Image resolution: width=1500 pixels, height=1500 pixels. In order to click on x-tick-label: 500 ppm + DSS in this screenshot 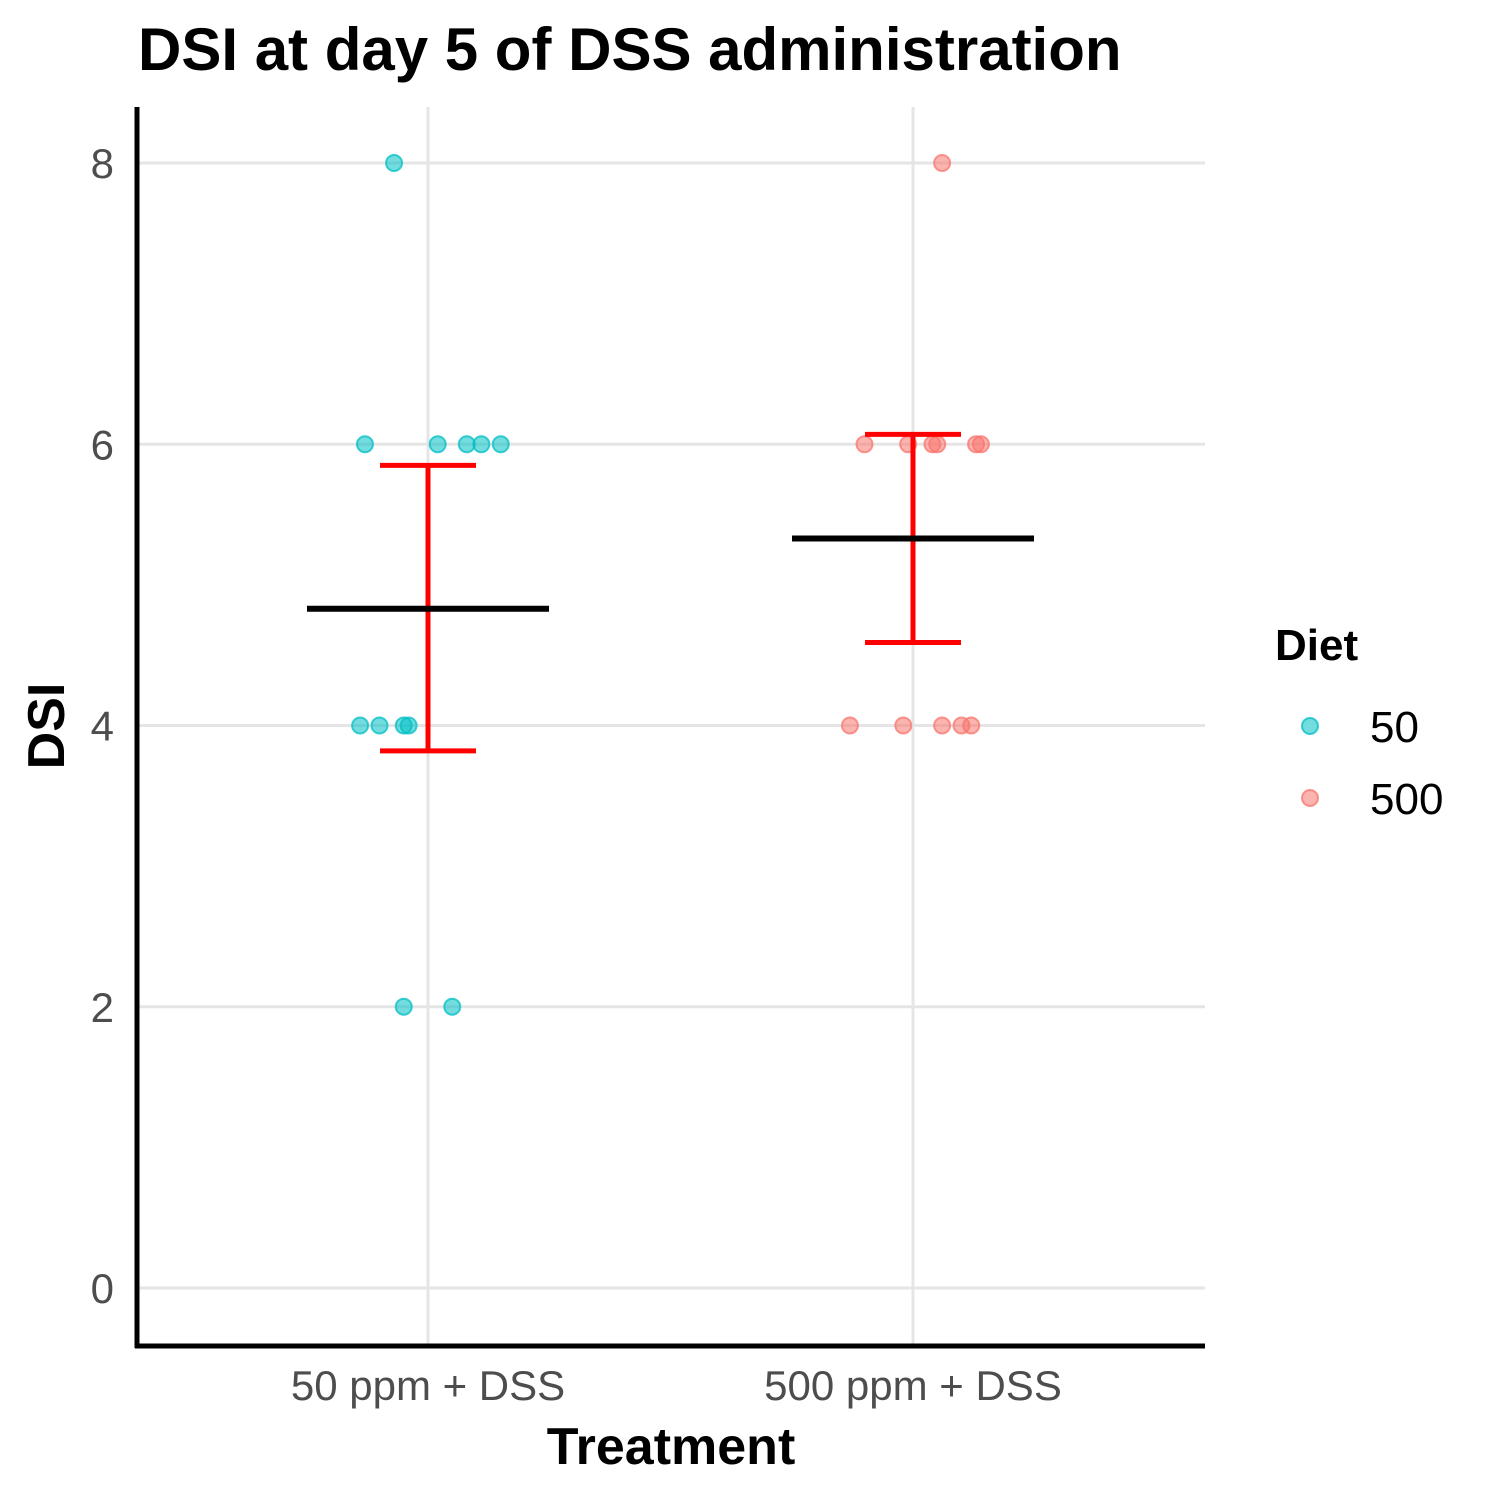, I will do `click(913, 1385)`.